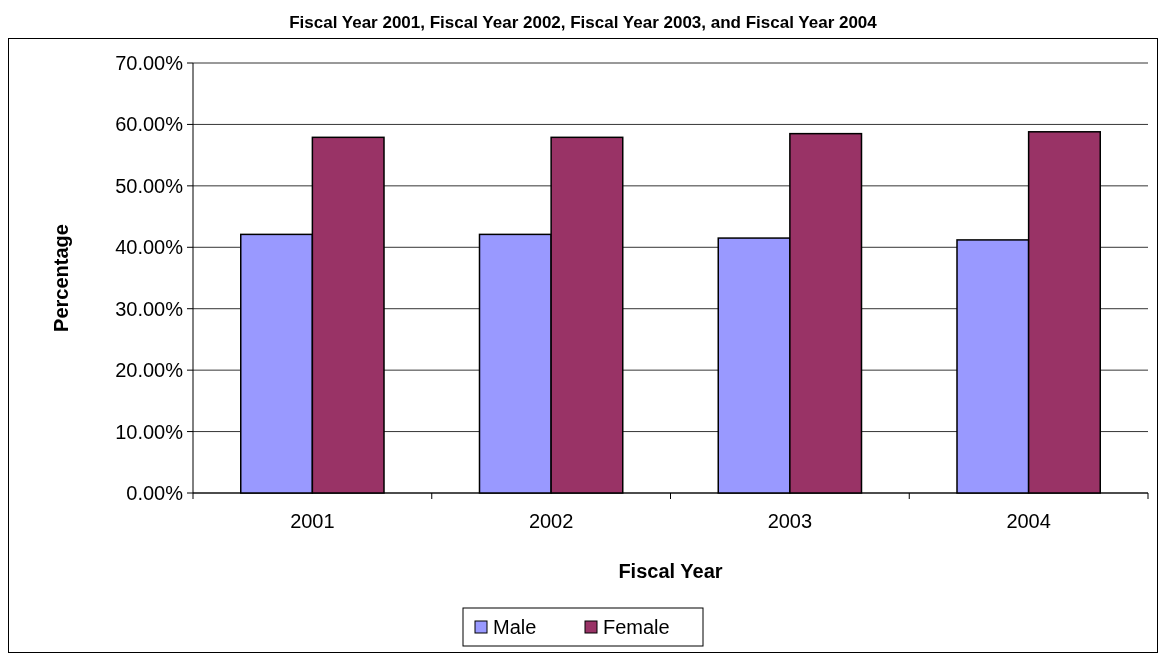 This screenshot has width=1171, height=665. What do you see at coordinates (149, 124) in the screenshot?
I see `y-tick-label: 60.00%` at bounding box center [149, 124].